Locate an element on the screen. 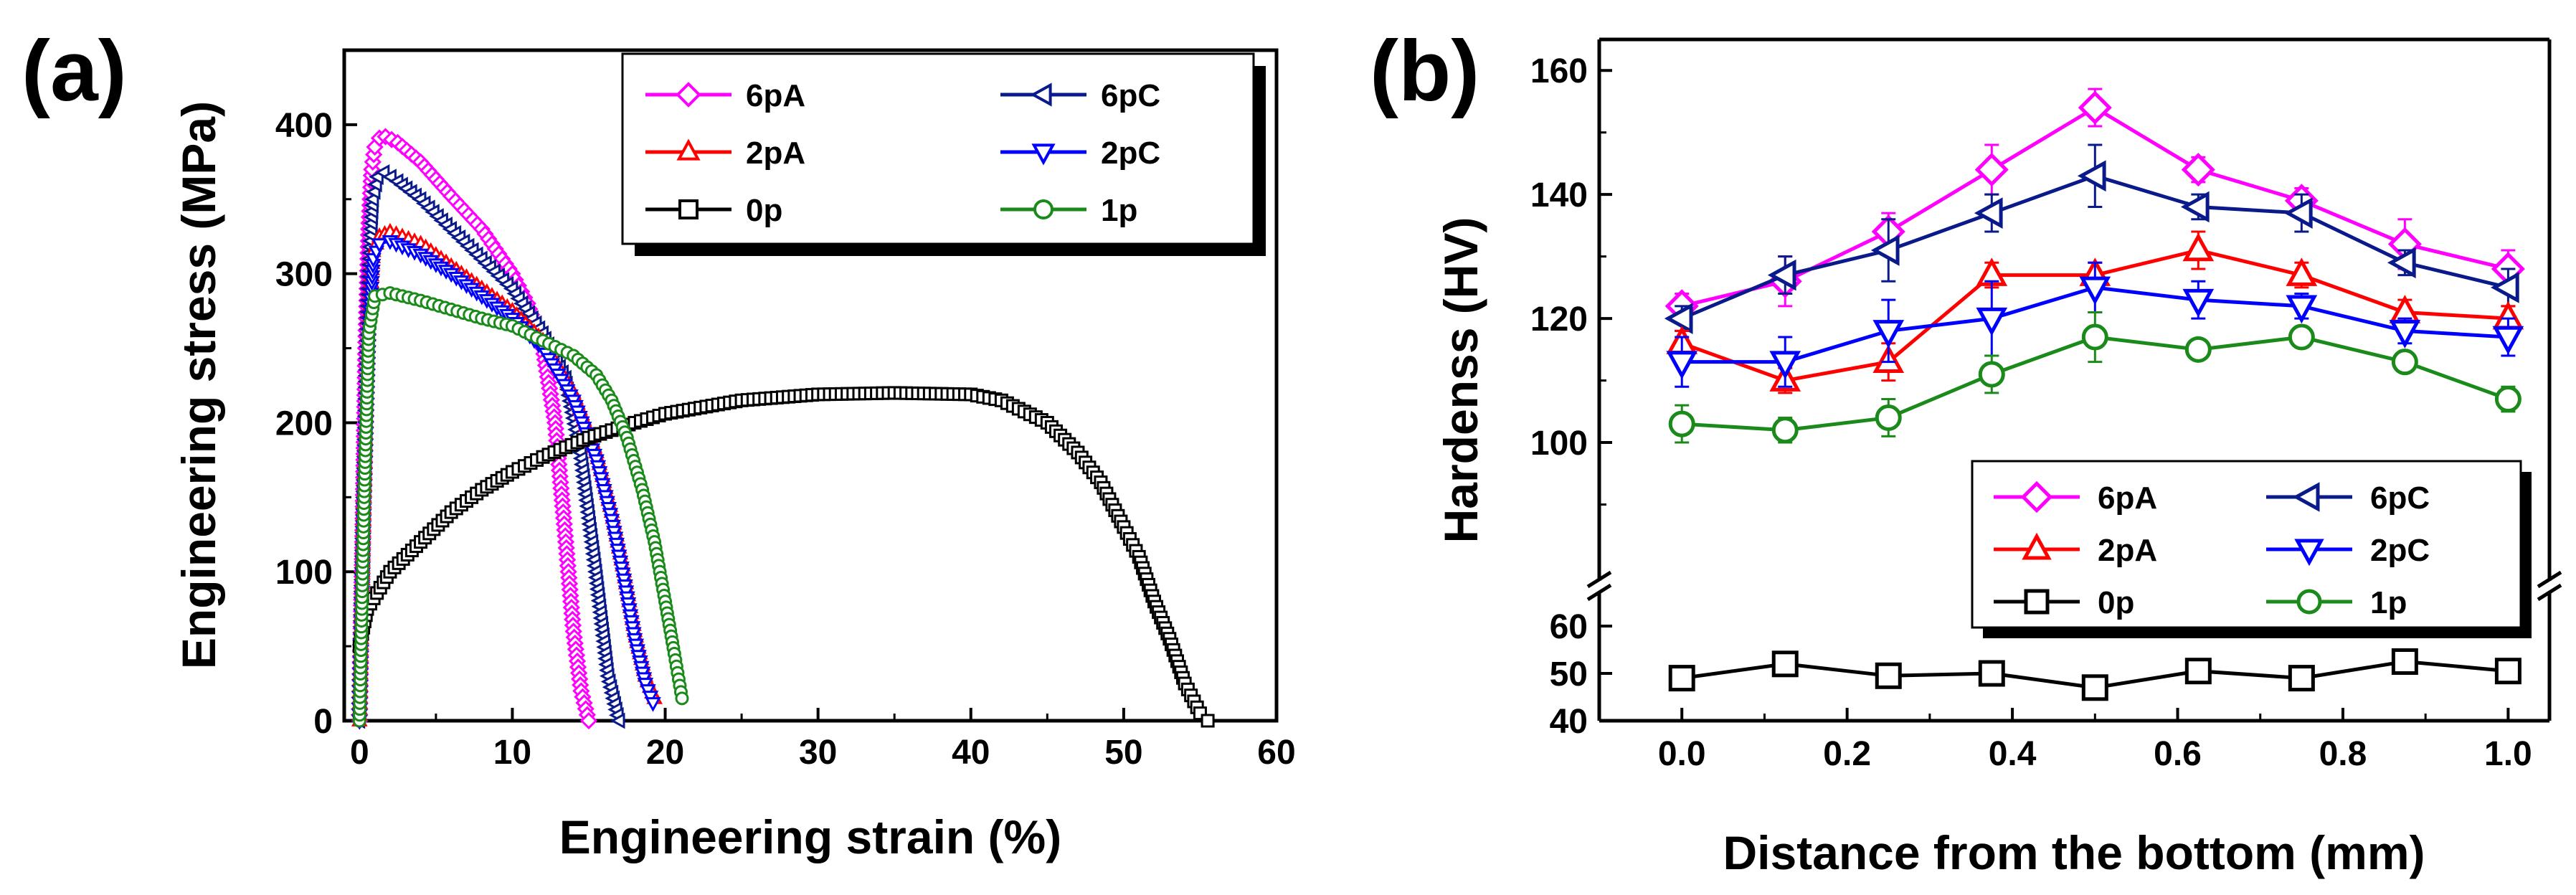 Image resolution: width=2576 pixels, height=895 pixels. data-point-2pA is located at coordinates (2198, 247).